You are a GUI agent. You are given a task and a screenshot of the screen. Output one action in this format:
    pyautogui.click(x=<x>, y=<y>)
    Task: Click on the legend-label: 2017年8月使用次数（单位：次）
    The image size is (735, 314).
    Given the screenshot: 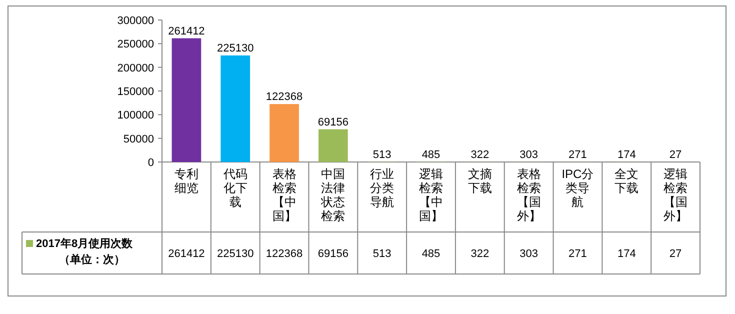 What is the action you would take?
    pyautogui.click(x=85, y=251)
    